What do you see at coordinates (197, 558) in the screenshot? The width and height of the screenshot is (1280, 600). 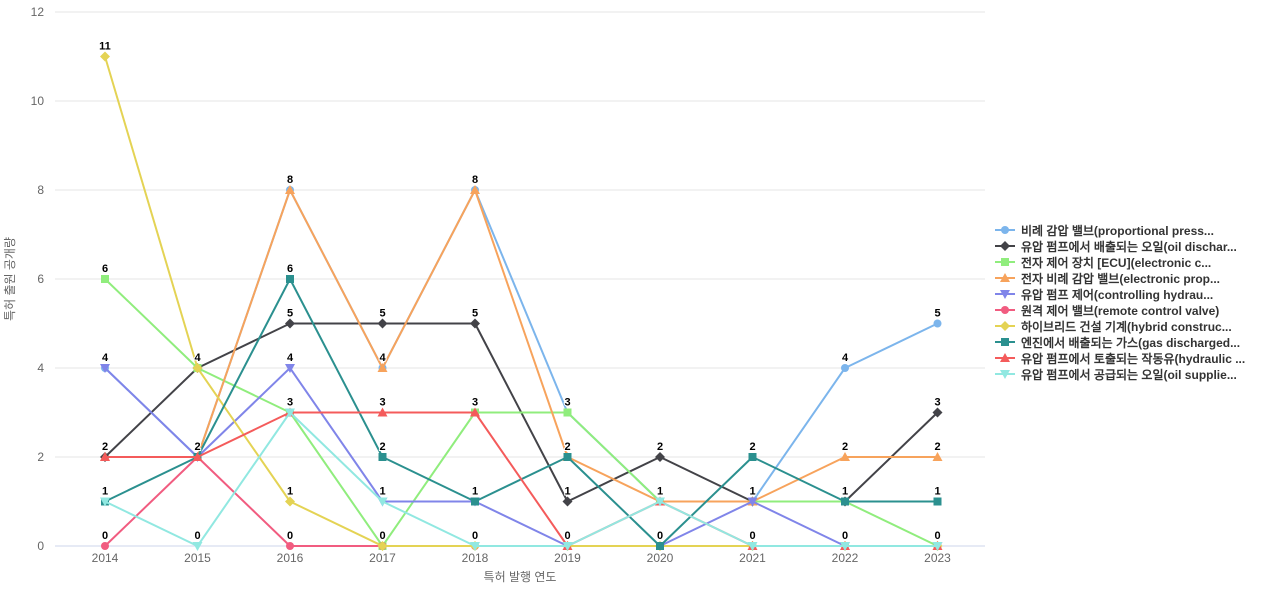 I see `x-tick-label: 2015` at bounding box center [197, 558].